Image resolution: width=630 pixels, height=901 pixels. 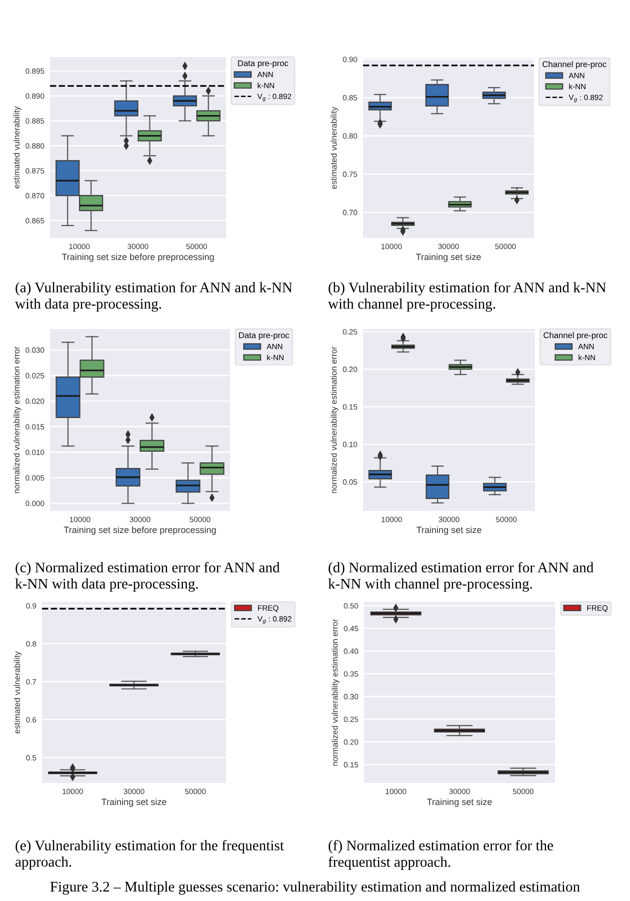 What do you see at coordinates (467, 297) in the screenshot?
I see `text: (b) Vulnerability estimation for ANN and k-NN with channel pre-processing.` at bounding box center [467, 297].